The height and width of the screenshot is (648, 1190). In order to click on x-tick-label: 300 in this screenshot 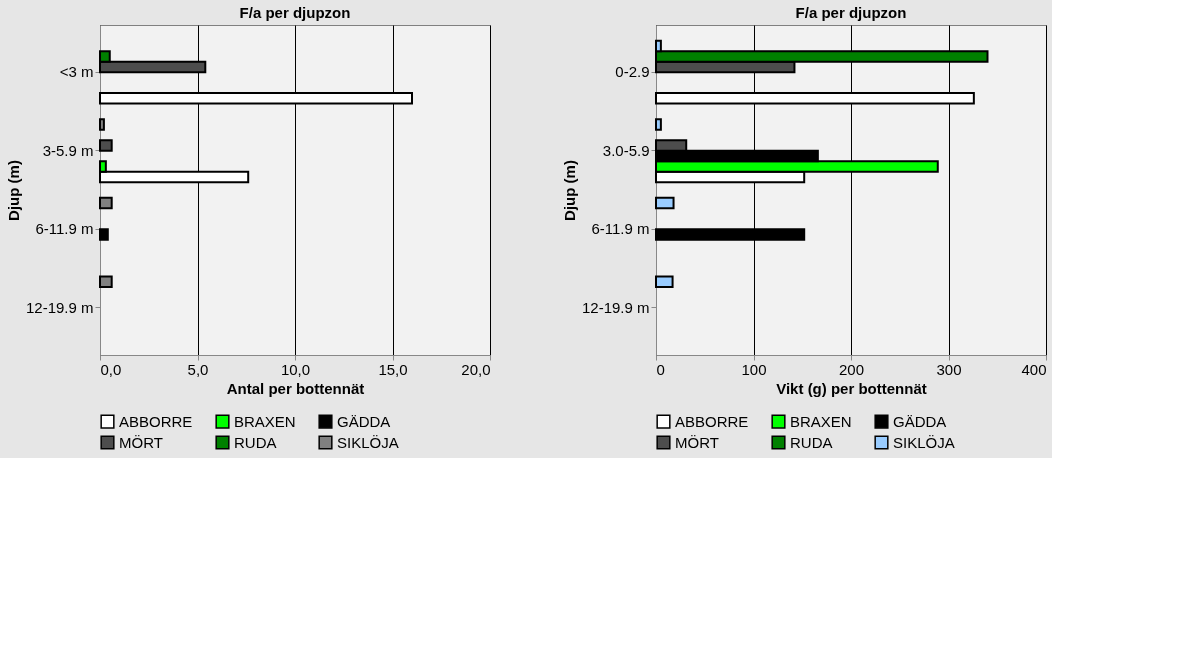, I will do `click(949, 369)`.